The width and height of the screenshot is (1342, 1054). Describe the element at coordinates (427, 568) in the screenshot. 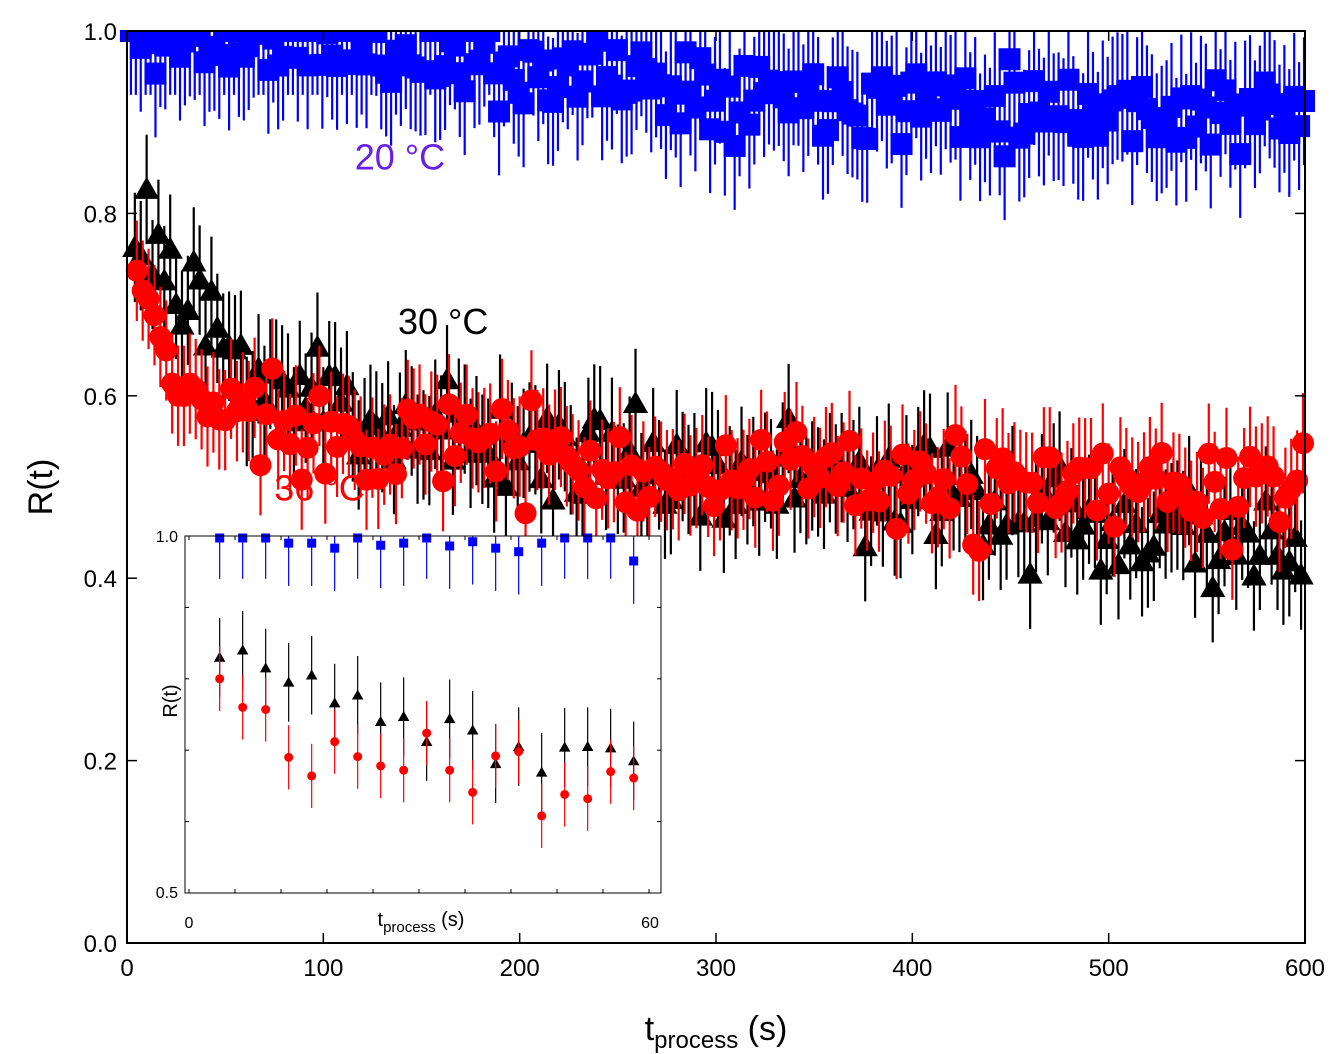

I see `inset-series-20C` at that location.